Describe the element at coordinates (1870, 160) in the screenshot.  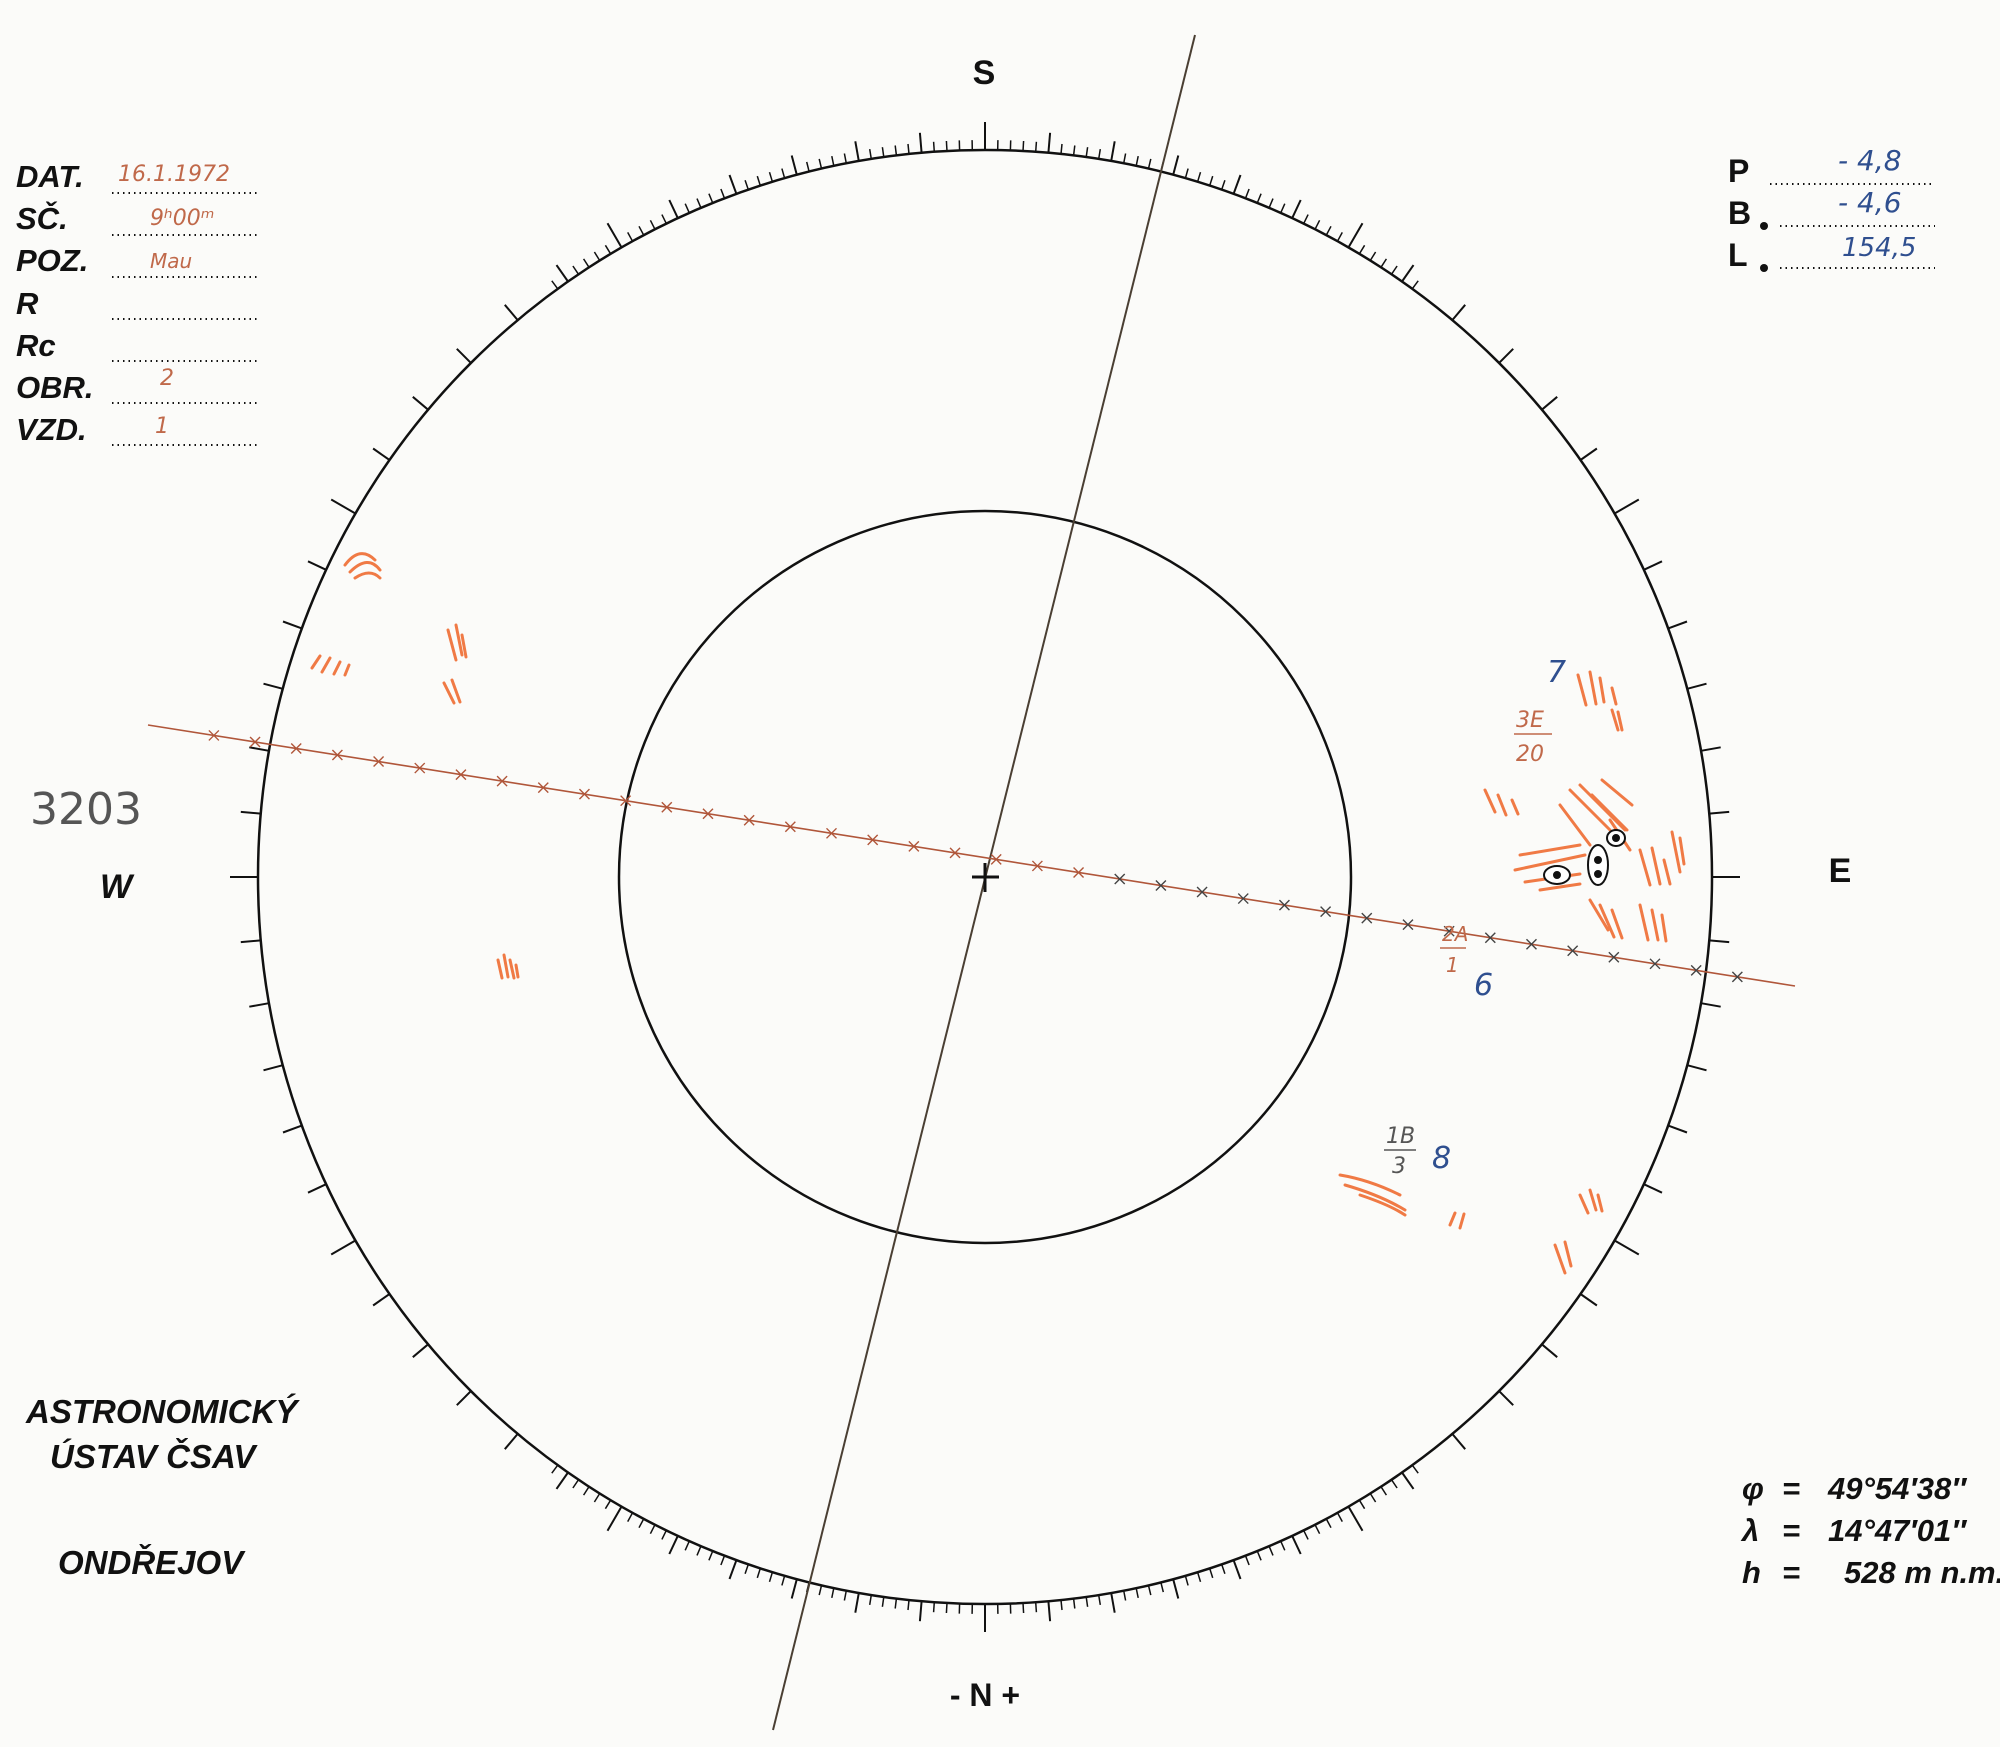
I see `field-value-p: - 4,8` at that location.